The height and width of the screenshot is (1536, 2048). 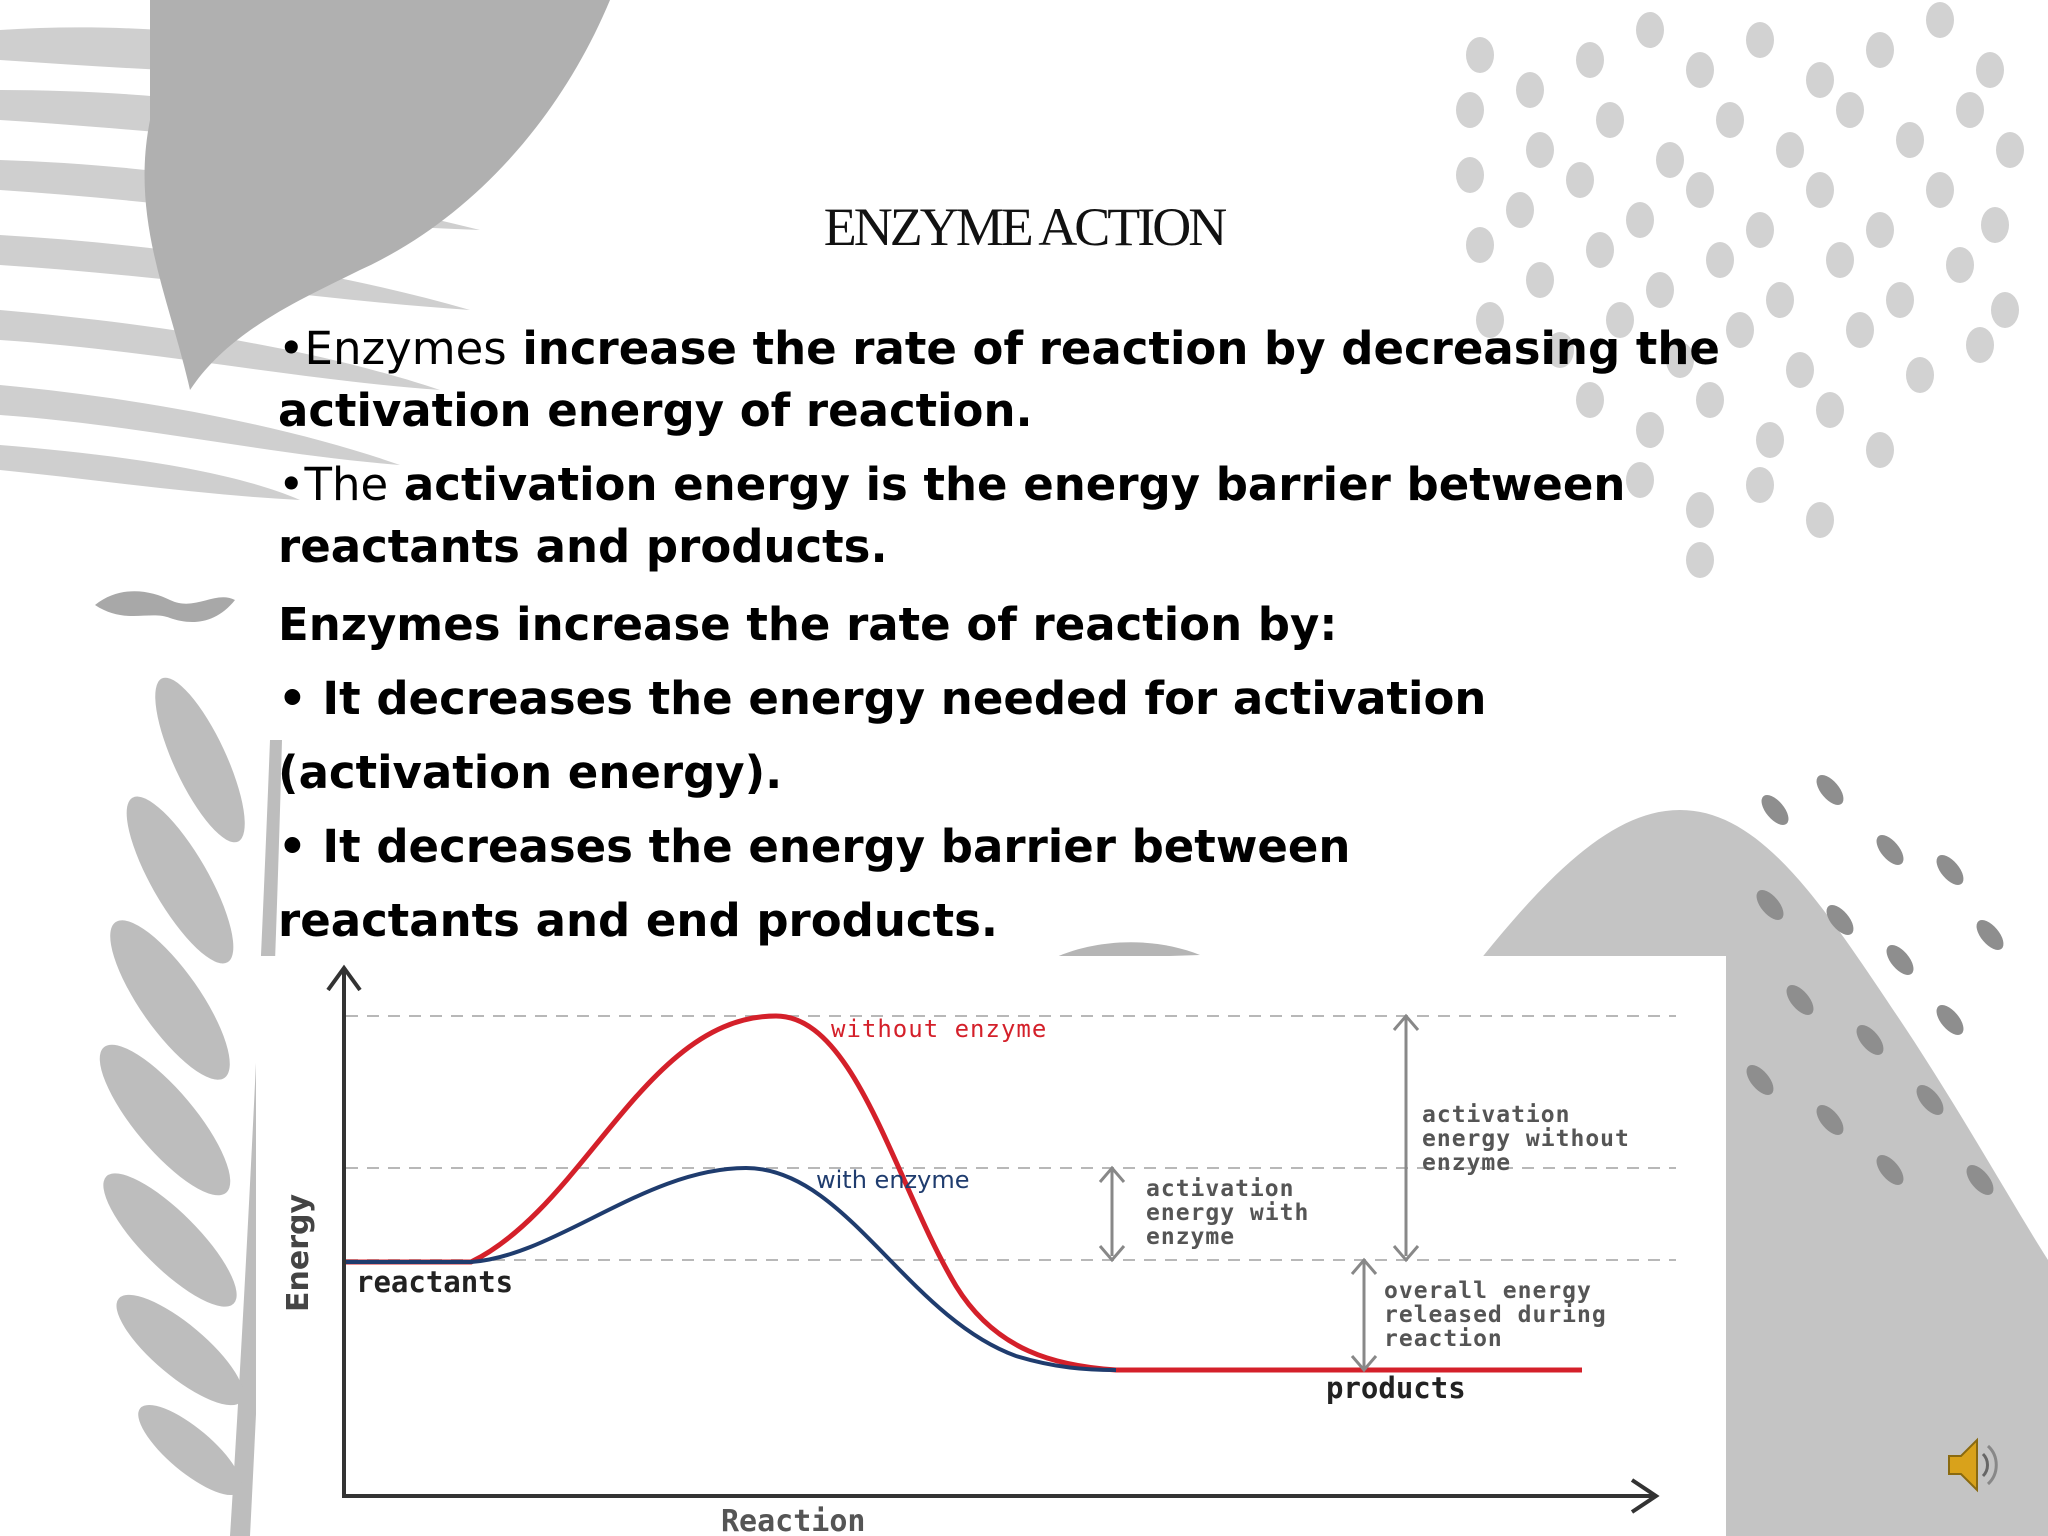 I want to click on annotation-act-without-line3: enzyme, so click(x=1466, y=1163).